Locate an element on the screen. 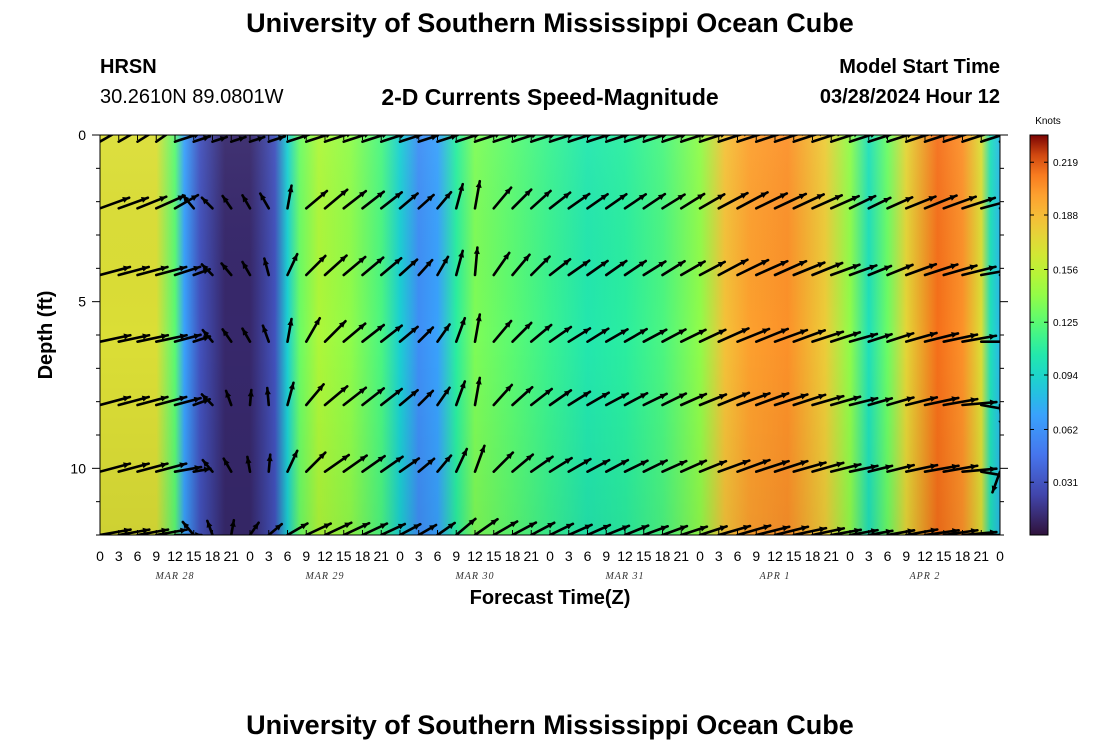 This screenshot has width=1100, height=750. colorbar-tick-label: 0.062 is located at coordinates (1065, 430).